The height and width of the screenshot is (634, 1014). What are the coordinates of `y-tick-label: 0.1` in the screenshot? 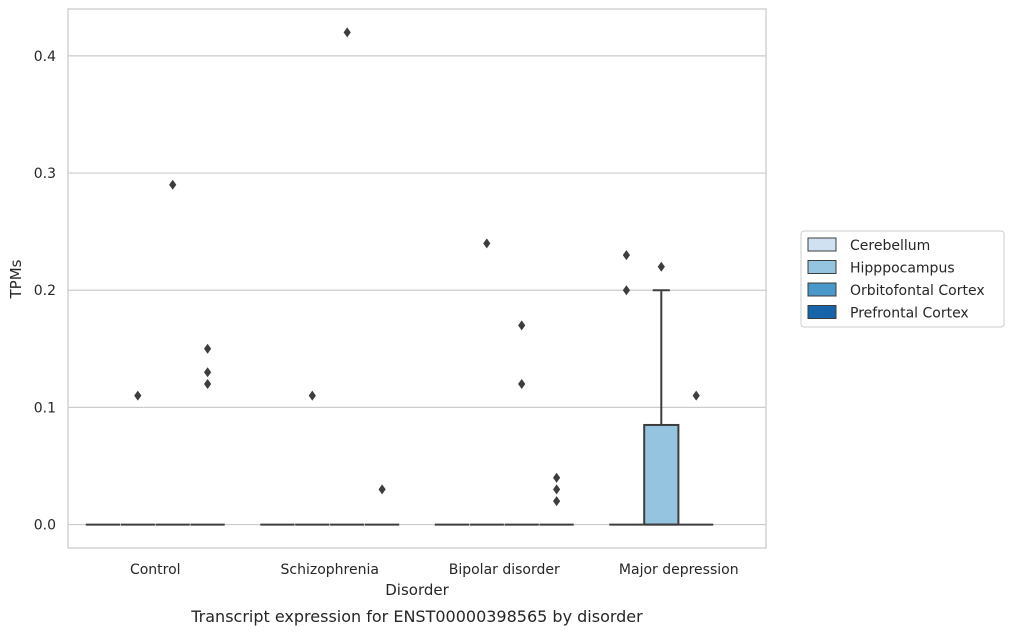 It's located at (45, 408).